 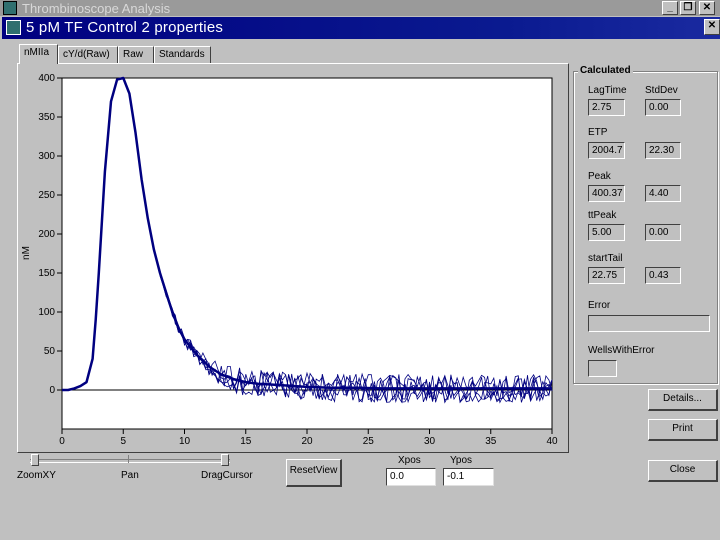 I want to click on y-tick-label: 250, so click(x=46, y=195).